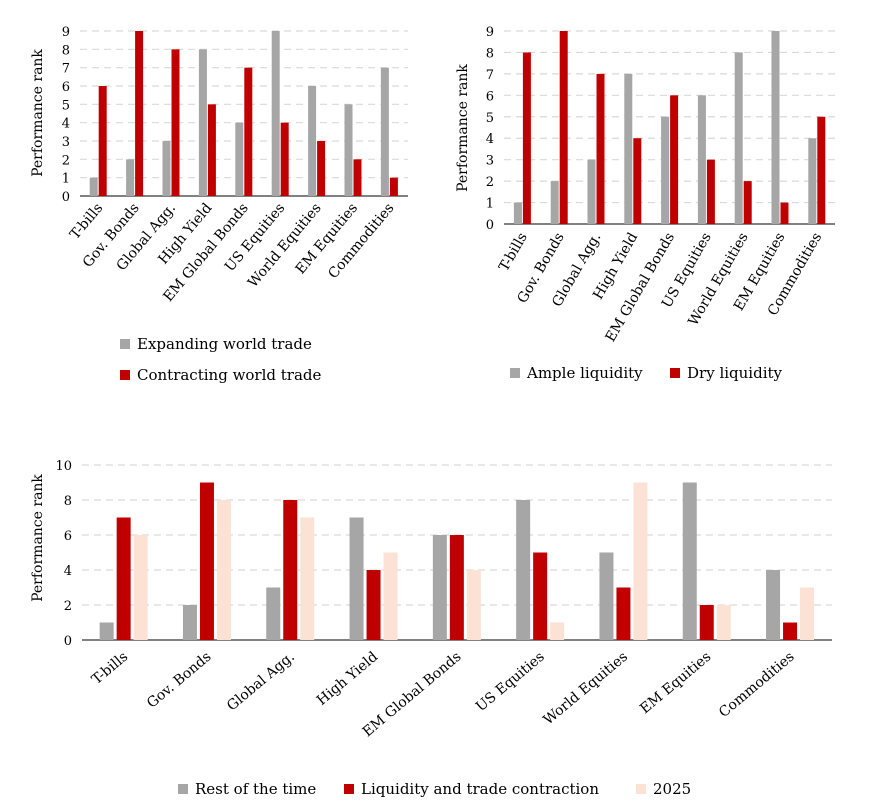 Image resolution: width=872 pixels, height=808 pixels. Describe the element at coordinates (490, 75) in the screenshot. I see `y-tick-label: 7` at that location.